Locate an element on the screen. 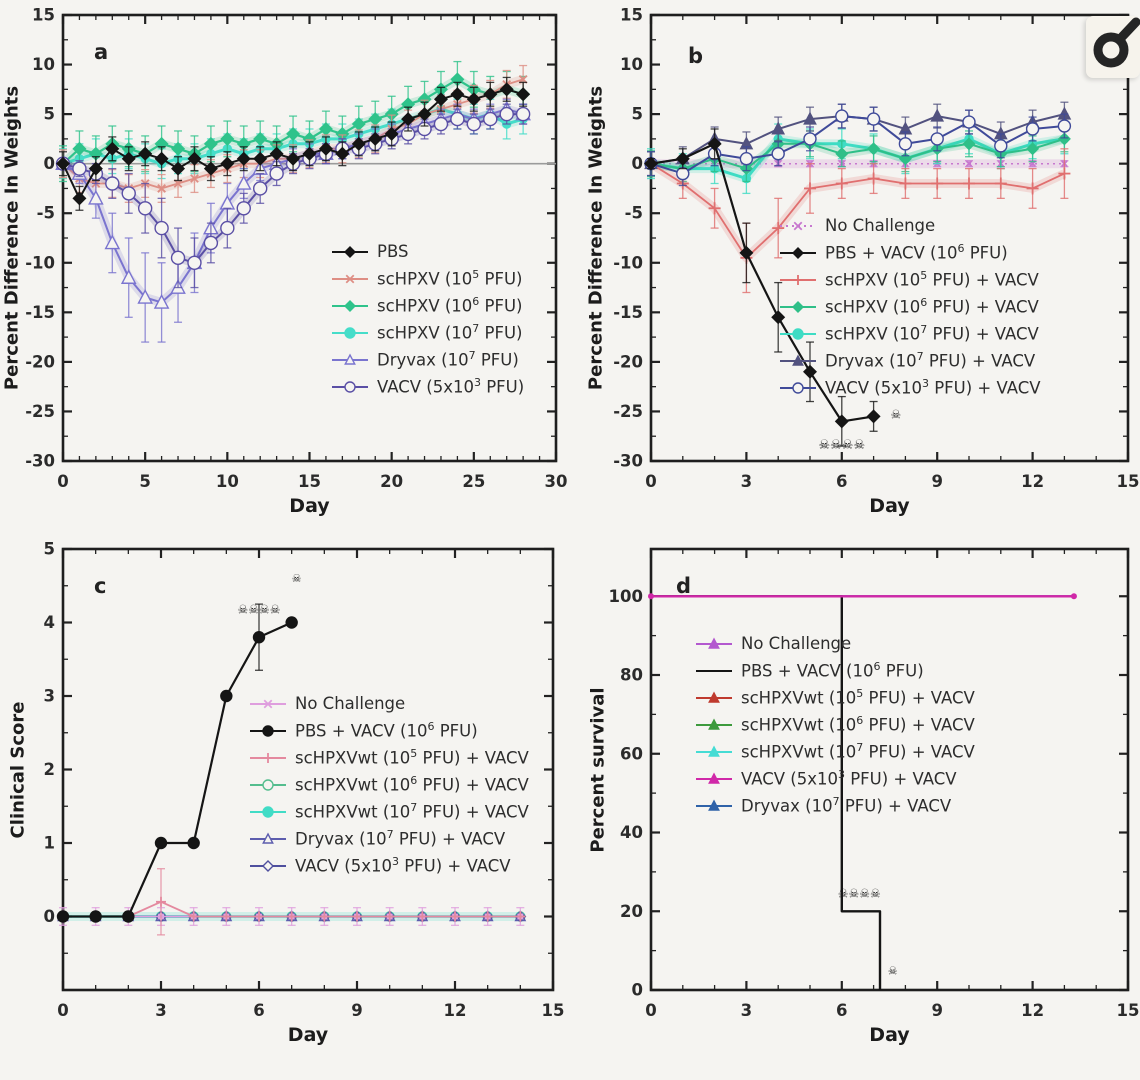  x-axis-label-a: Day is located at coordinates (309, 506).